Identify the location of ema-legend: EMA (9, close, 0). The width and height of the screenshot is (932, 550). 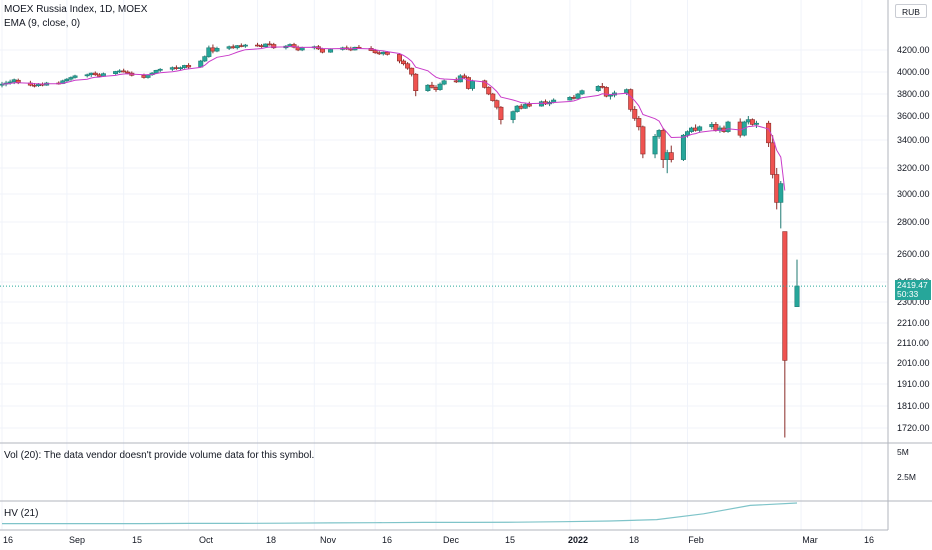
(42, 23).